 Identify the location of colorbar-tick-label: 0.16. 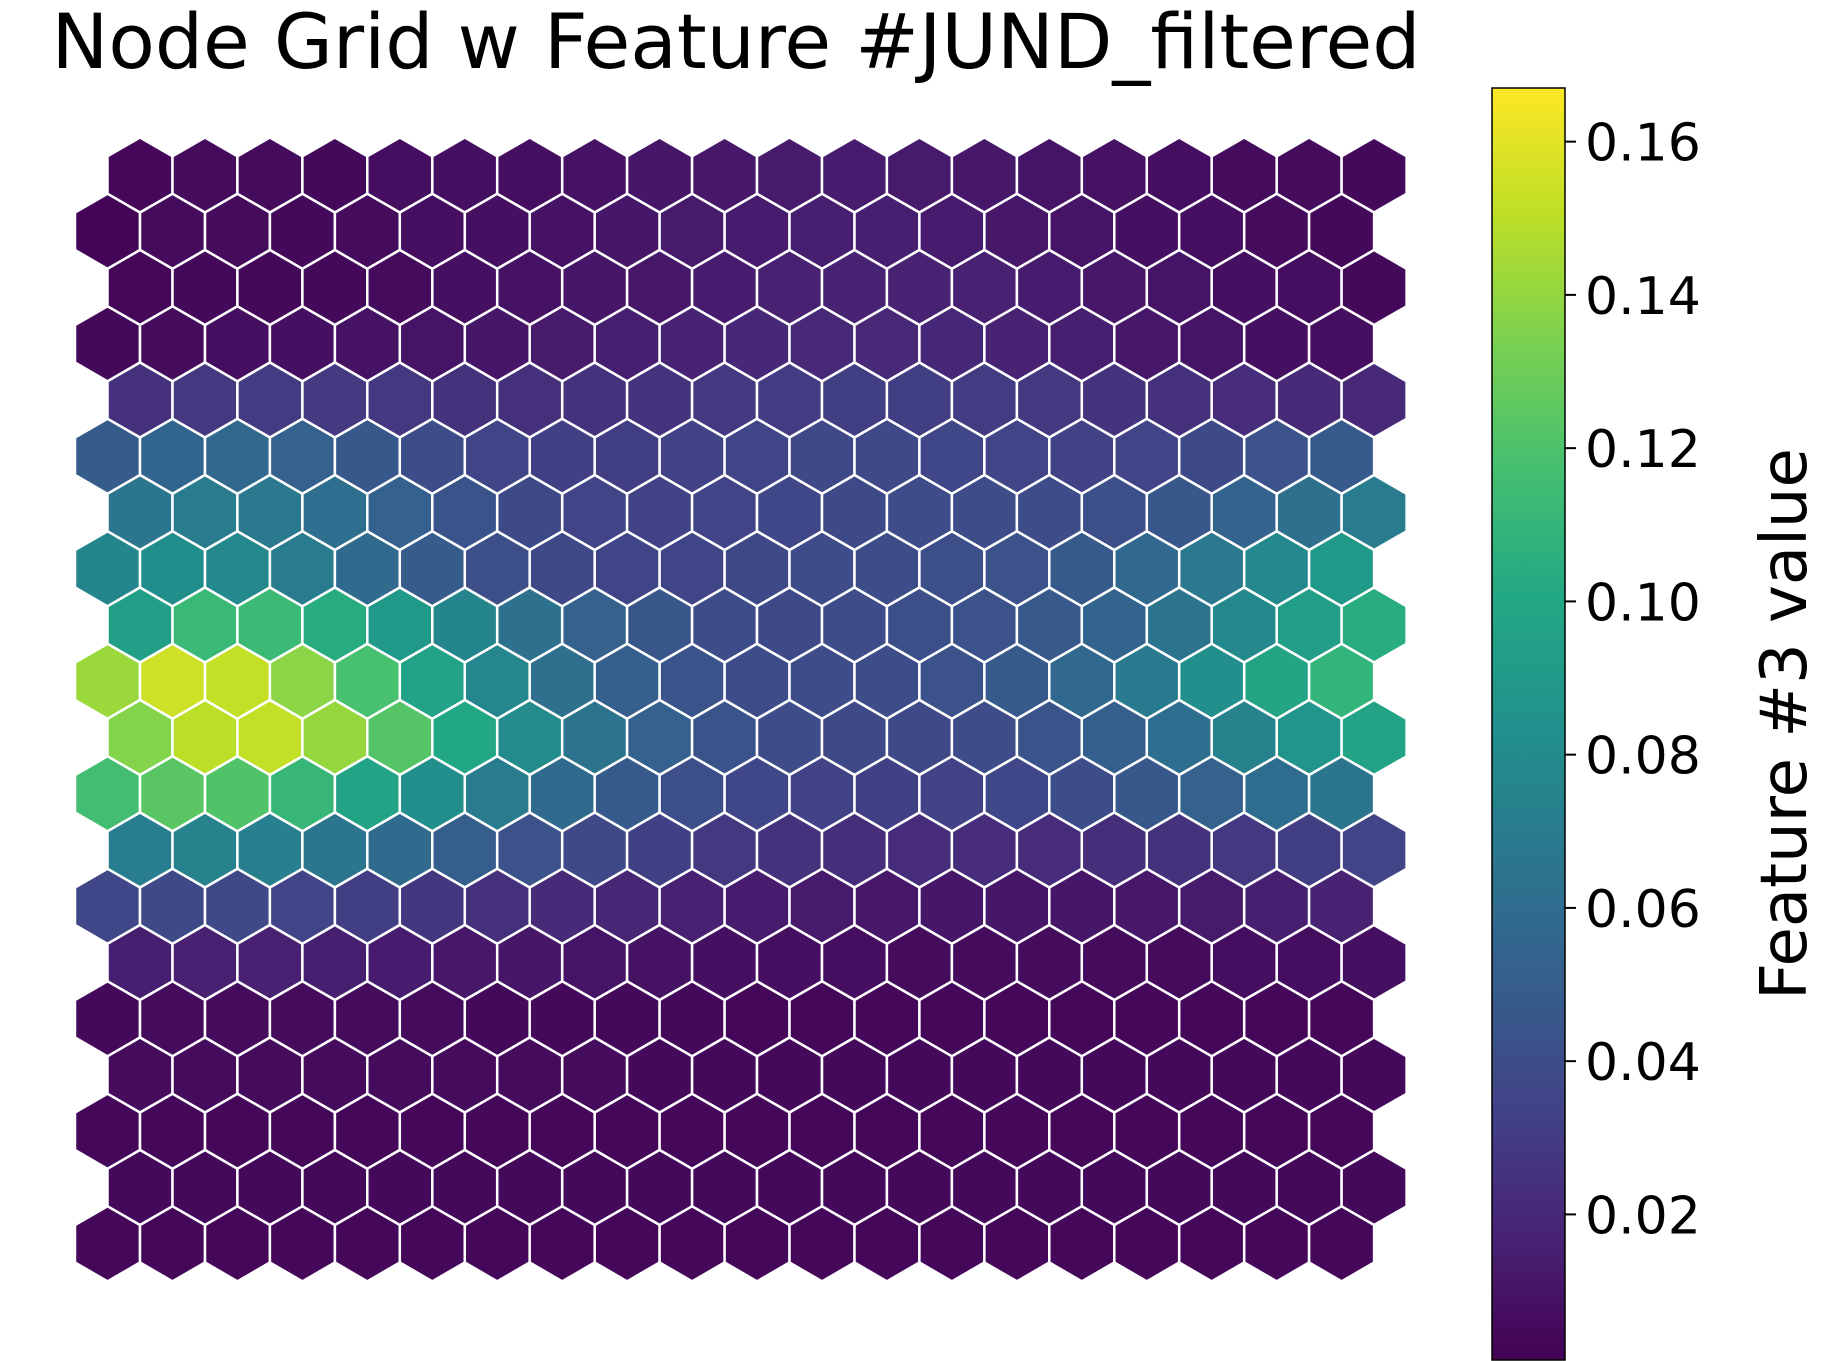
(1643, 144).